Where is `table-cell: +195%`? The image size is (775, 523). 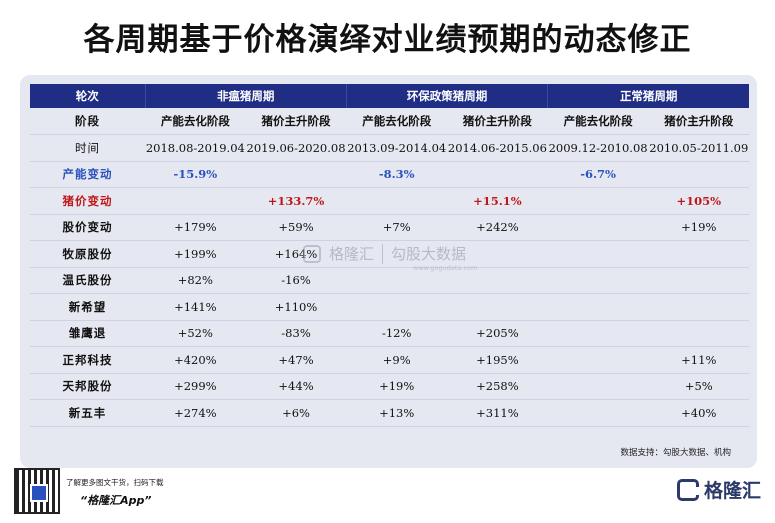 table-cell: +195% is located at coordinates (497, 360).